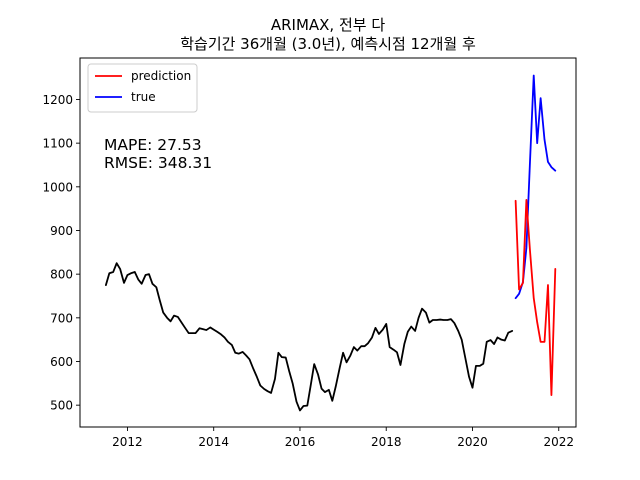 The width and height of the screenshot is (640, 480). I want to click on chart-title-line2: 학습기간 36개월 (3.0년), 예측시점 12개월 후, so click(328, 44).